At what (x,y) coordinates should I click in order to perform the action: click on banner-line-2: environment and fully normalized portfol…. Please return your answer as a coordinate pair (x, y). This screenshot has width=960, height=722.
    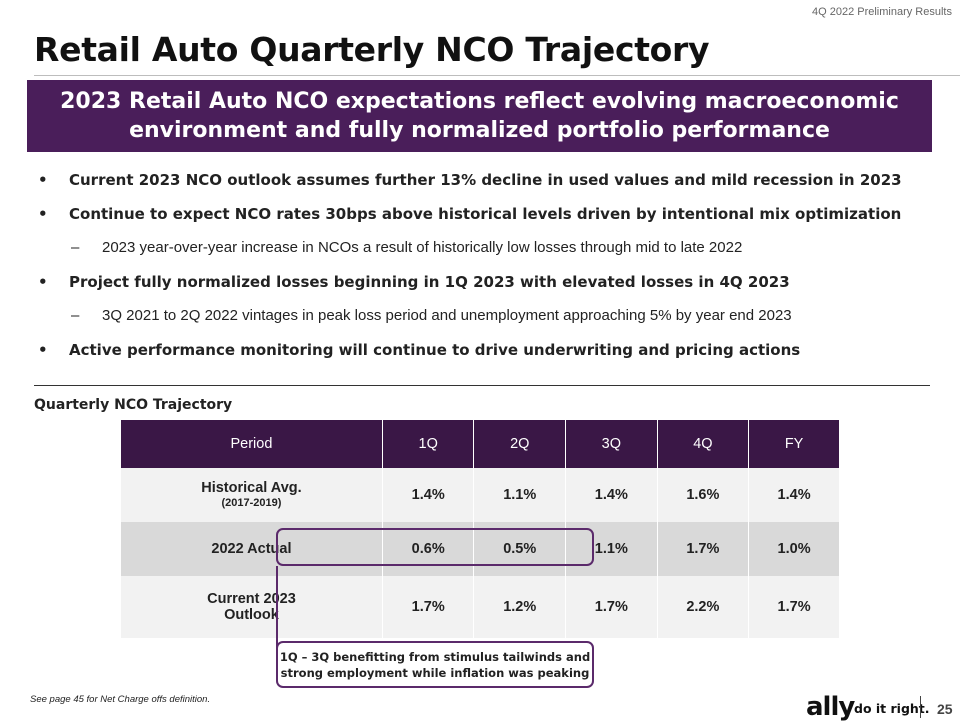
    Looking at the image, I should click on (479, 130).